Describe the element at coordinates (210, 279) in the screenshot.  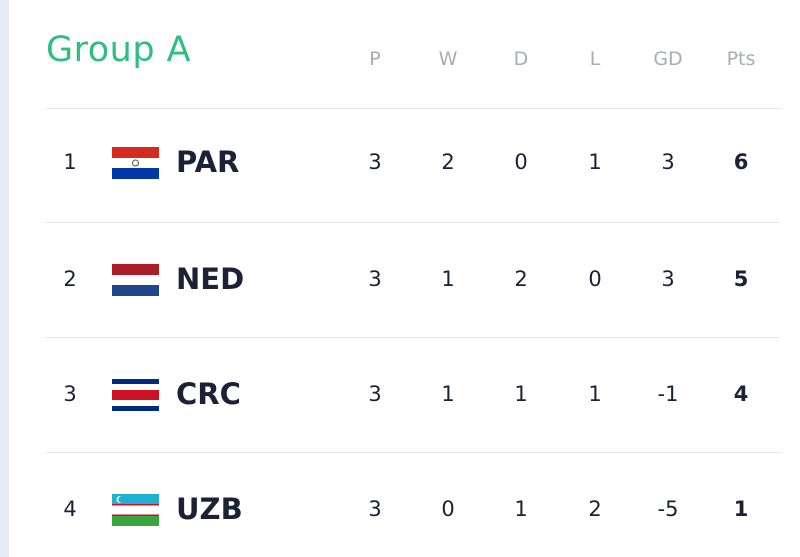
I see `team-name: NED` at that location.